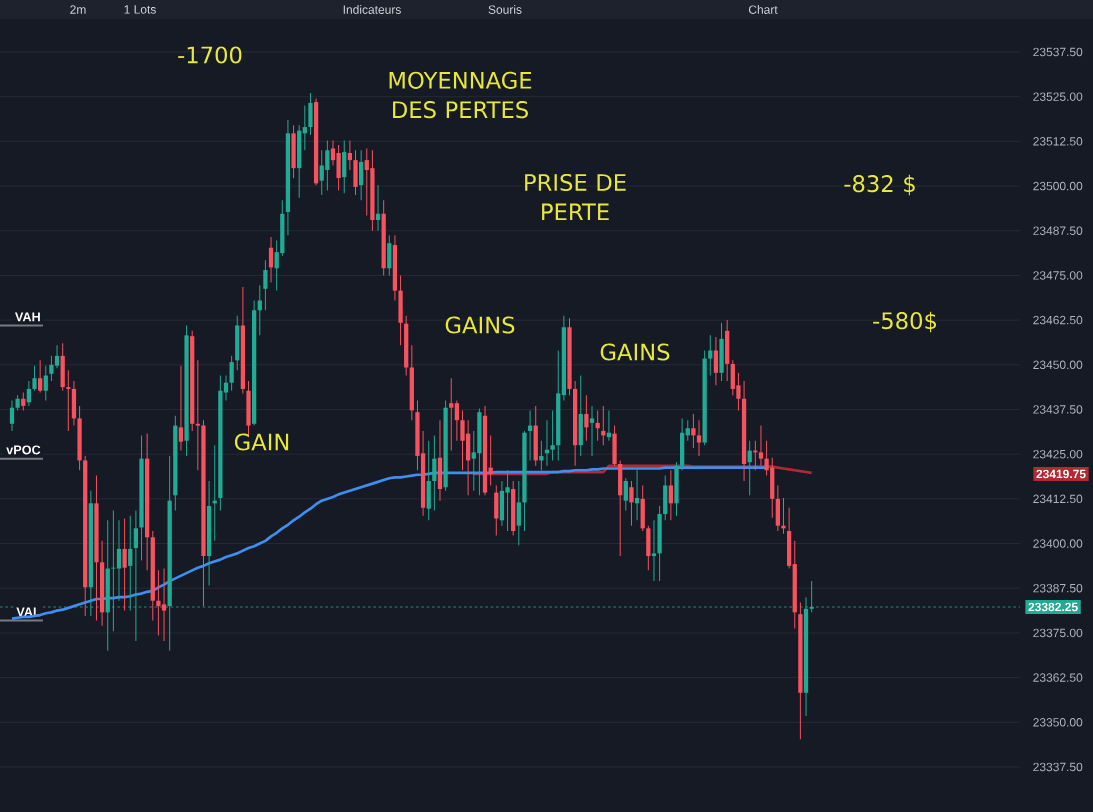 This screenshot has height=812, width=1093. What do you see at coordinates (1058, 543) in the screenshot?
I see `y-tick-label: 23400.00` at bounding box center [1058, 543].